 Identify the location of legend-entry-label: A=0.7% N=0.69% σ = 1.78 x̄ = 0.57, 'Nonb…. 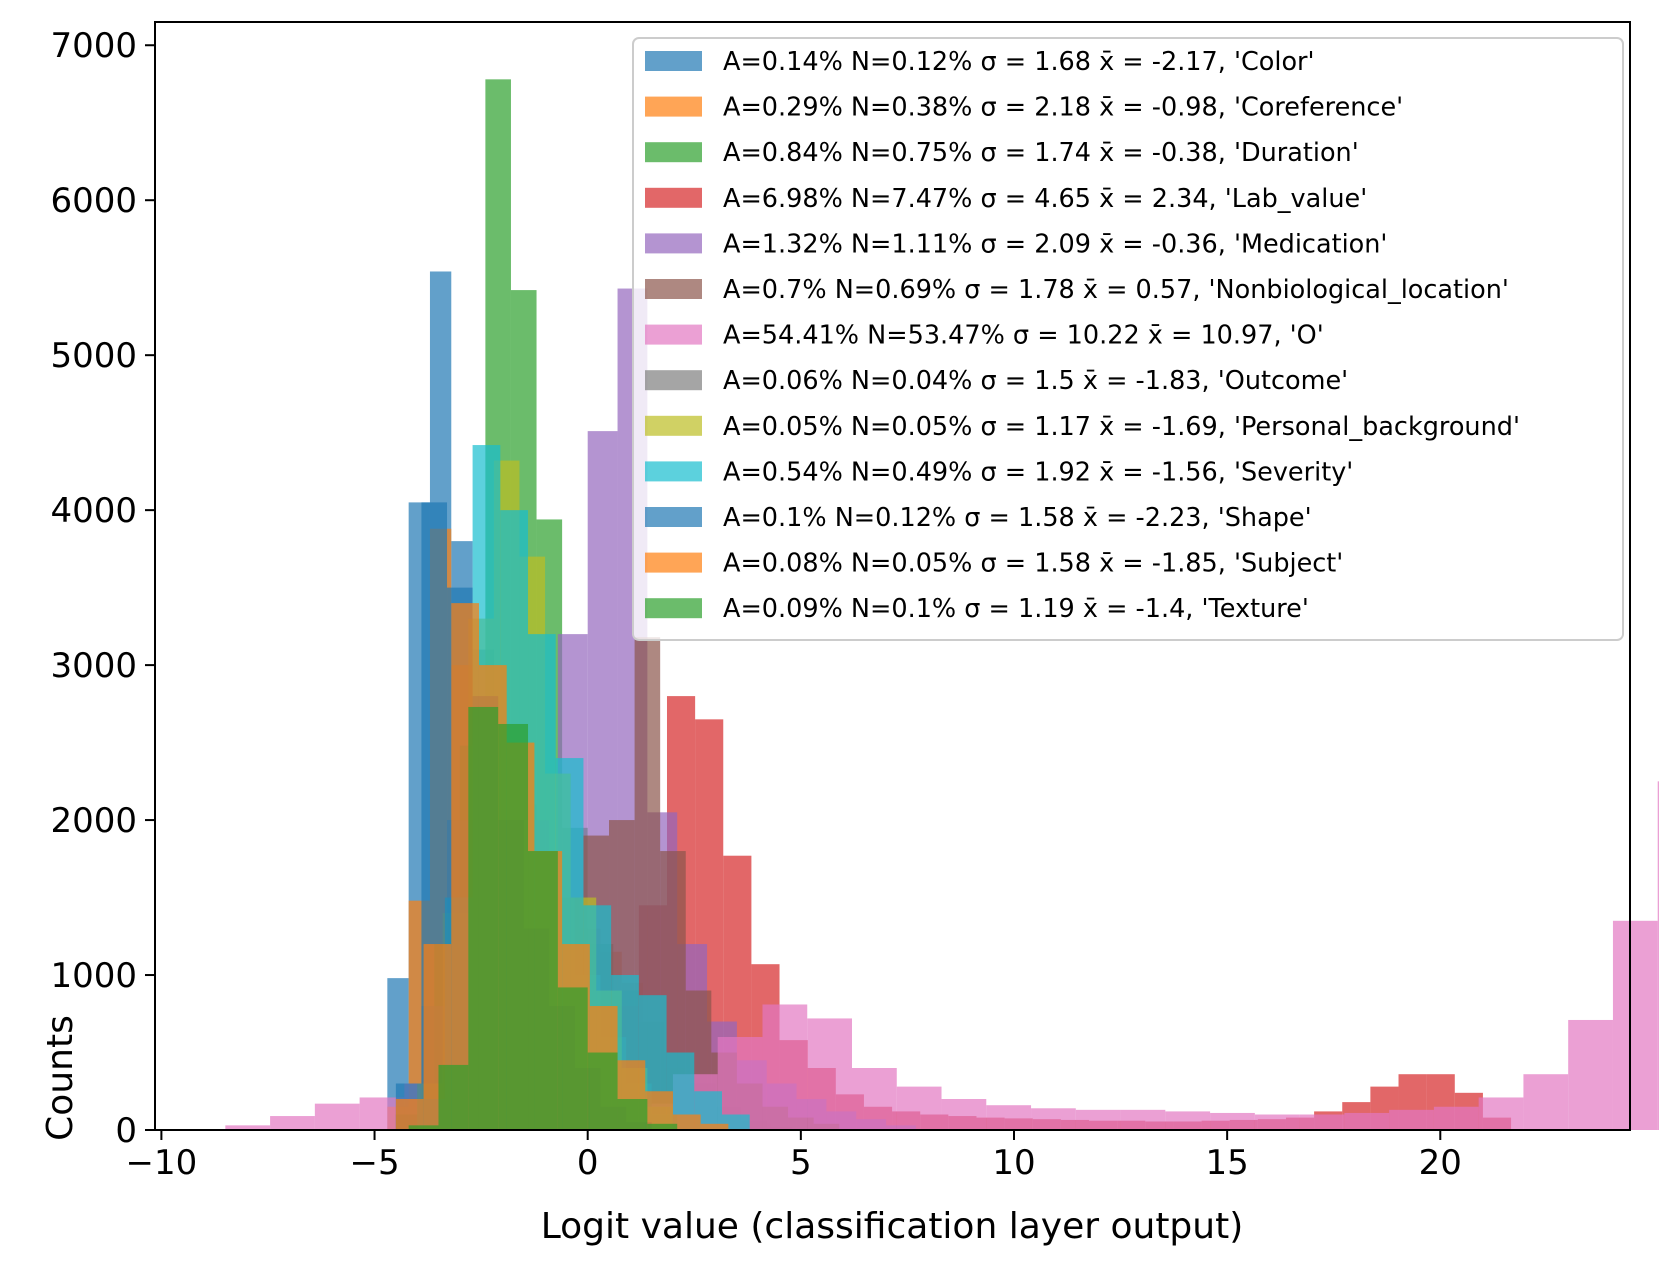
(1116, 290).